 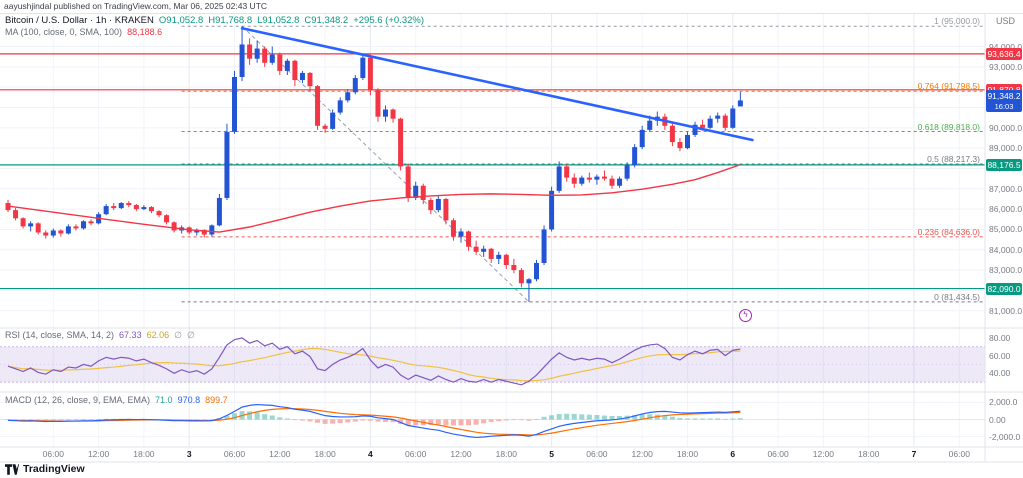 What do you see at coordinates (1004, 288) in the screenshot?
I see `price-axis-box: 82,090.0` at bounding box center [1004, 288].